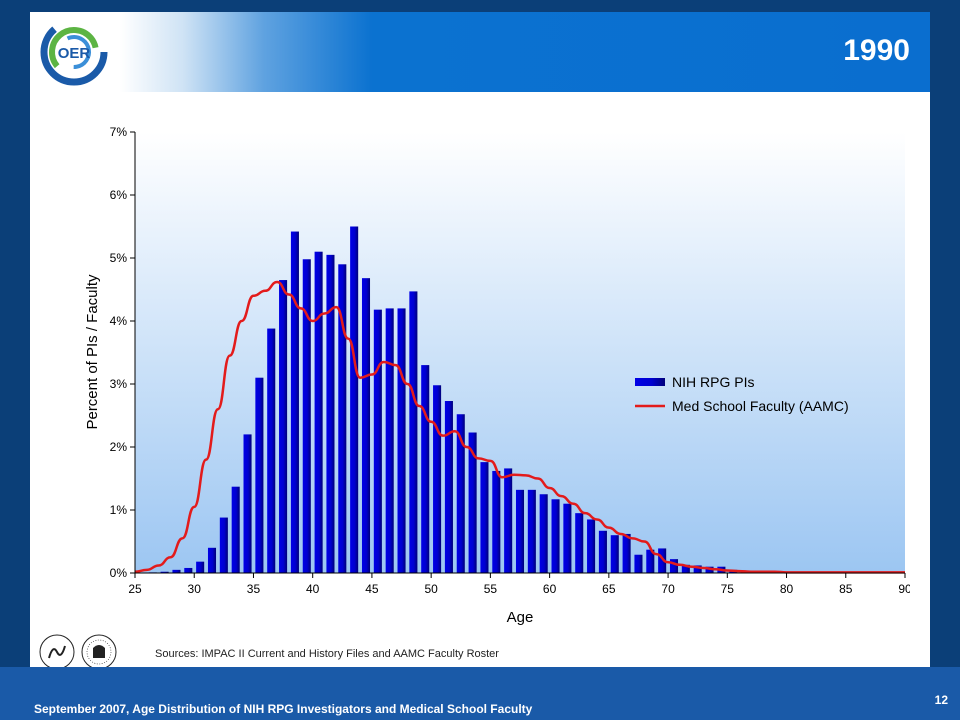 Image resolution: width=960 pixels, height=720 pixels. What do you see at coordinates (78, 652) in the screenshot?
I see `hhs-nih-seals` at bounding box center [78, 652].